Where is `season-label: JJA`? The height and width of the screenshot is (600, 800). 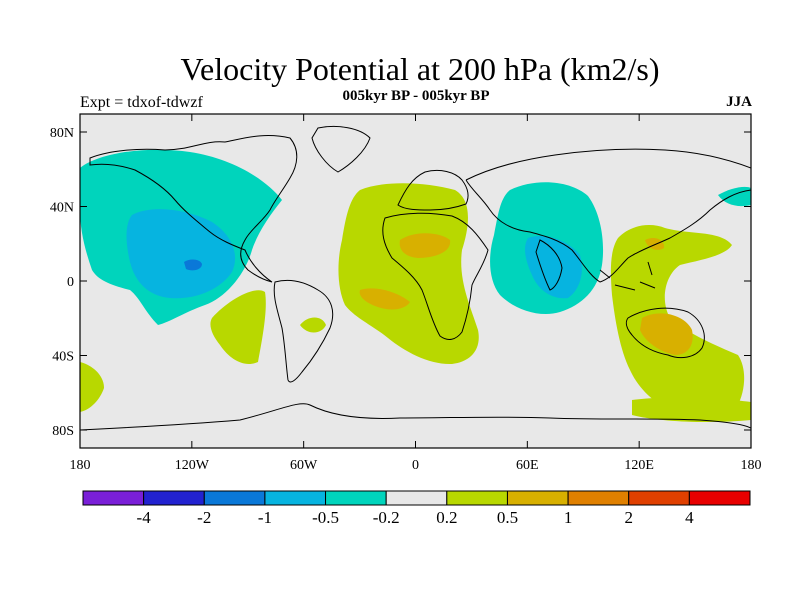
season-label: JJA is located at coordinates (739, 102).